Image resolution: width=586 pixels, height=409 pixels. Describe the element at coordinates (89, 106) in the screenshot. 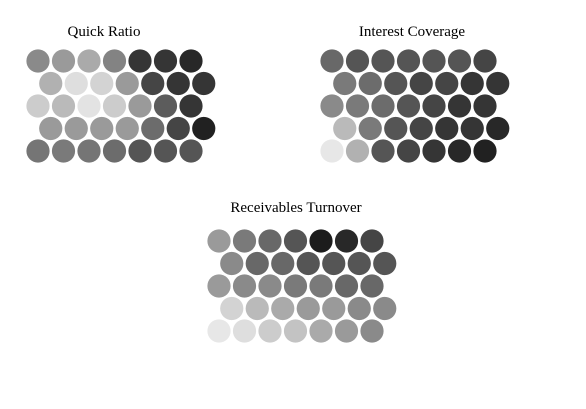

I see `quick-ratio-cell-r2-c2` at that location.